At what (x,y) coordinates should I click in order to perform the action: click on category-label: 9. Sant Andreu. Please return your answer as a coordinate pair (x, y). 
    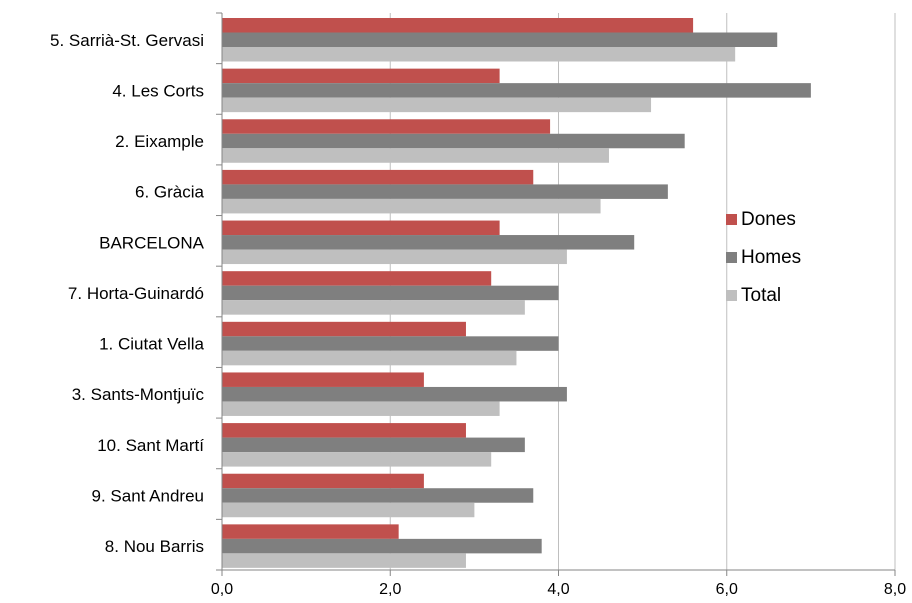
    Looking at the image, I should click on (148, 495).